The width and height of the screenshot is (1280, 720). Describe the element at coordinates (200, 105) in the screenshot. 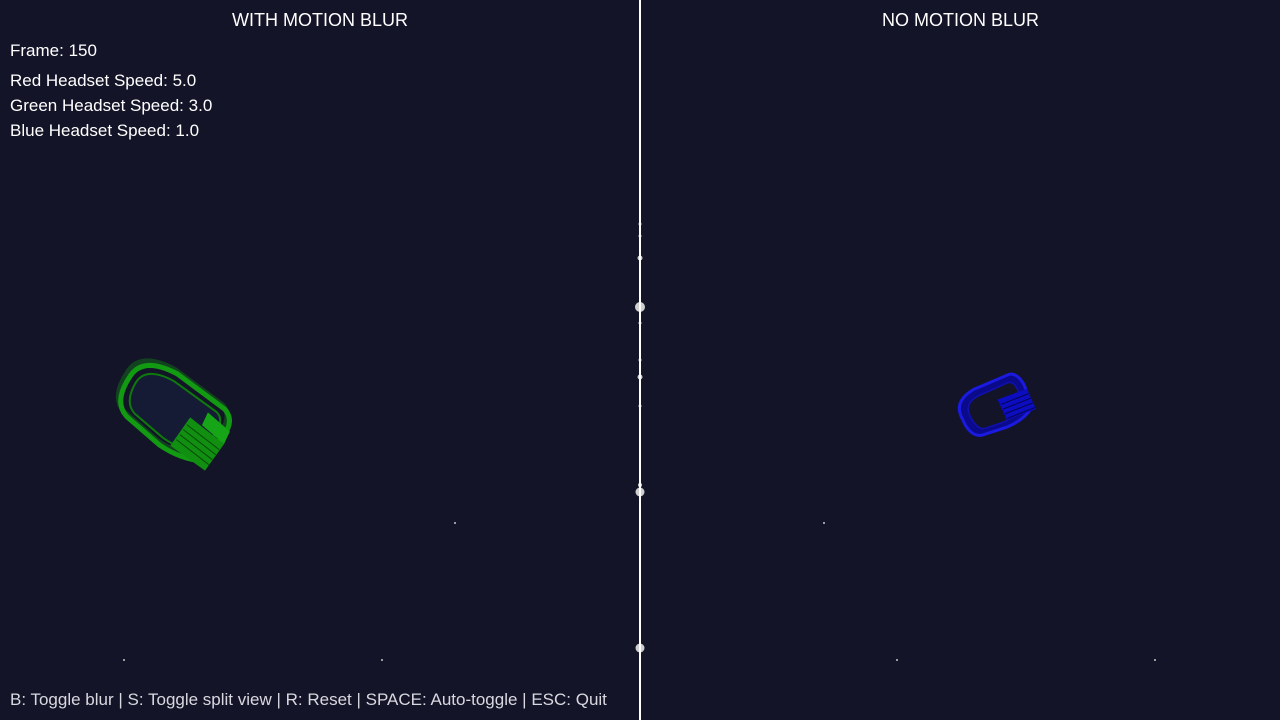

I see `green-speed-value: 3.0` at that location.